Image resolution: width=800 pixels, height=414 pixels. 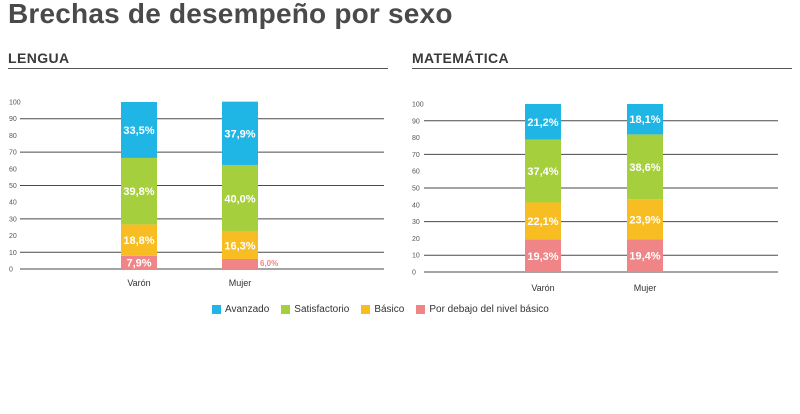 What do you see at coordinates (602, 68) in the screenshot?
I see `matematica-title-rule` at bounding box center [602, 68].